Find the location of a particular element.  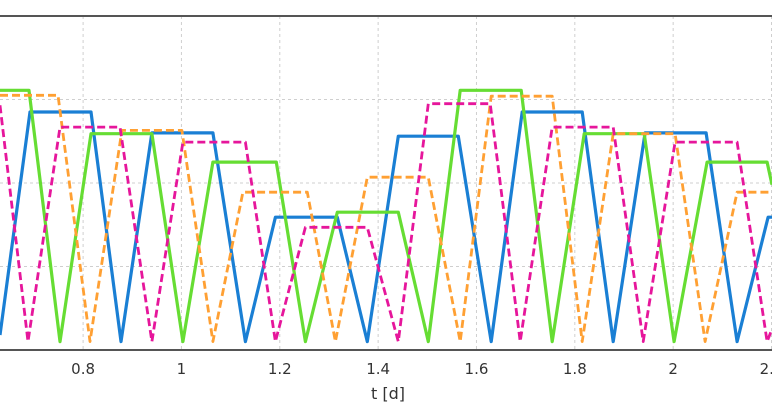

x-tick-label: 1.6 is located at coordinates (477, 369).